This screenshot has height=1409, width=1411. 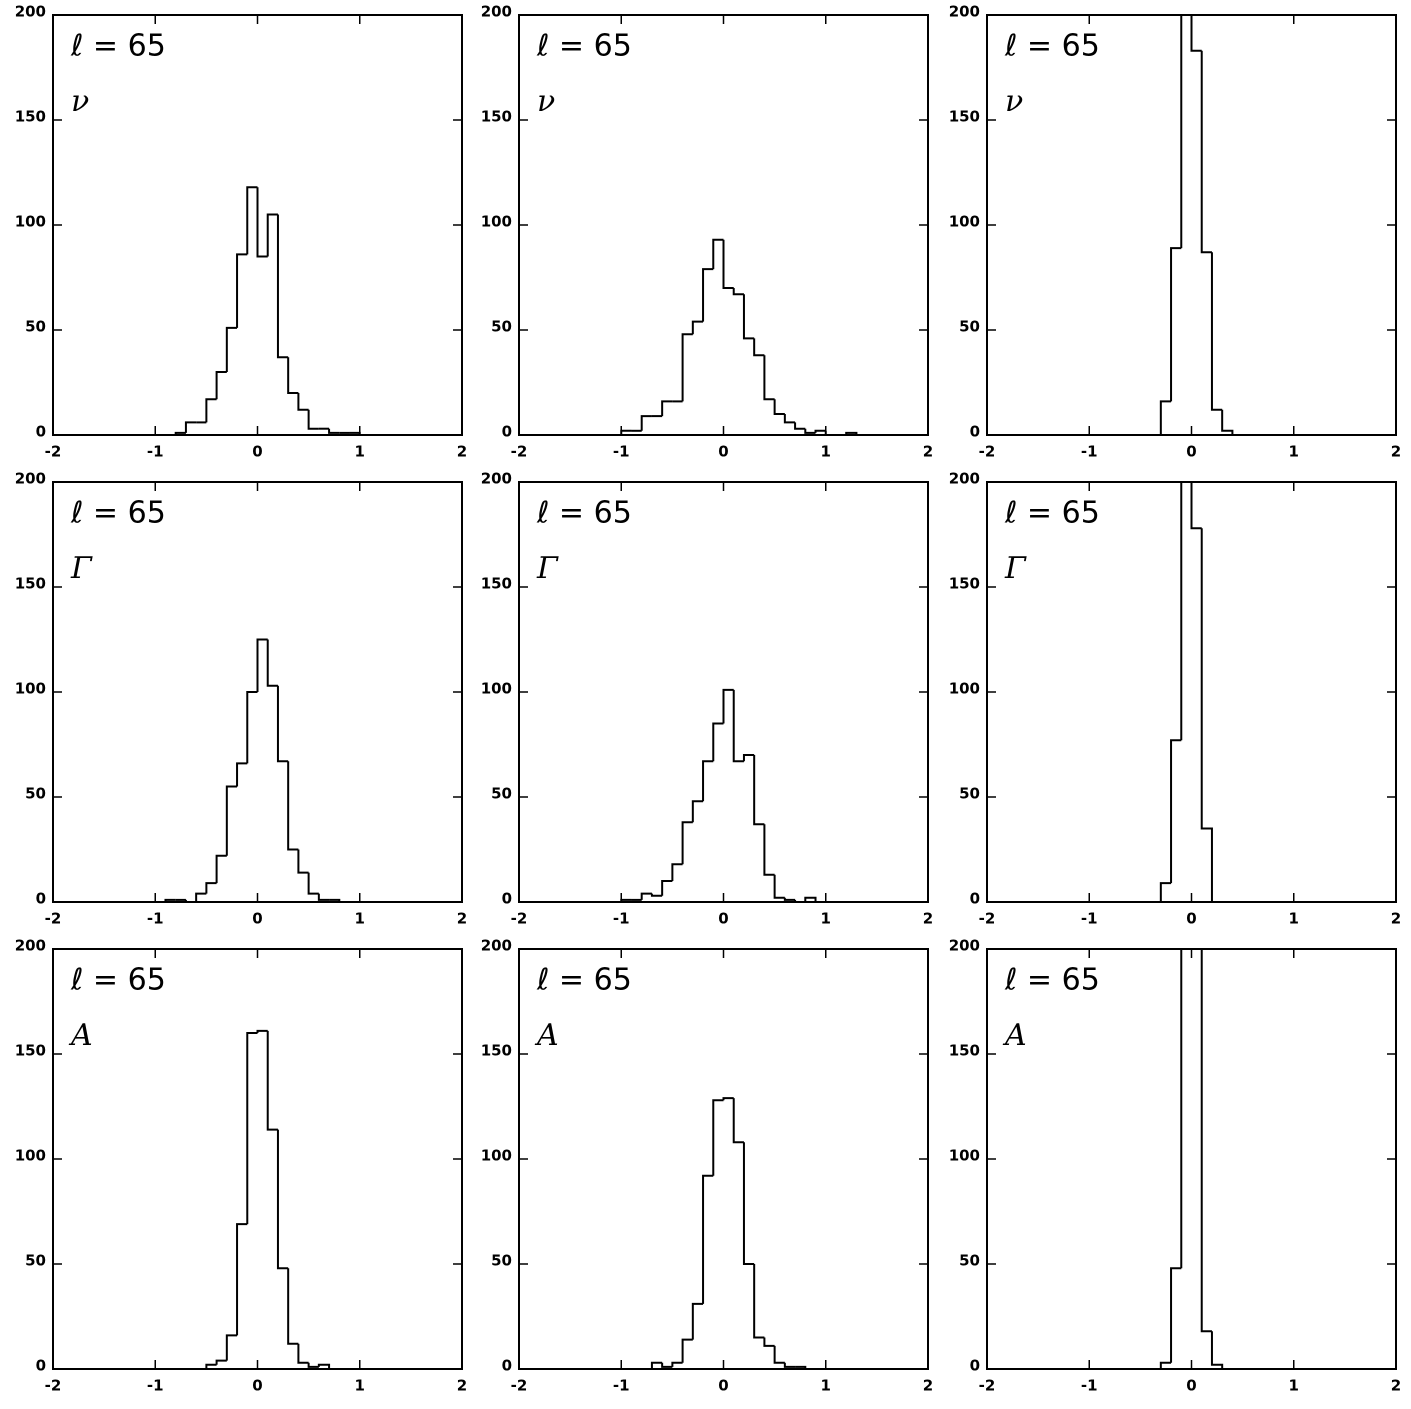 I want to click on histogram, so click(x=1191, y=1159).